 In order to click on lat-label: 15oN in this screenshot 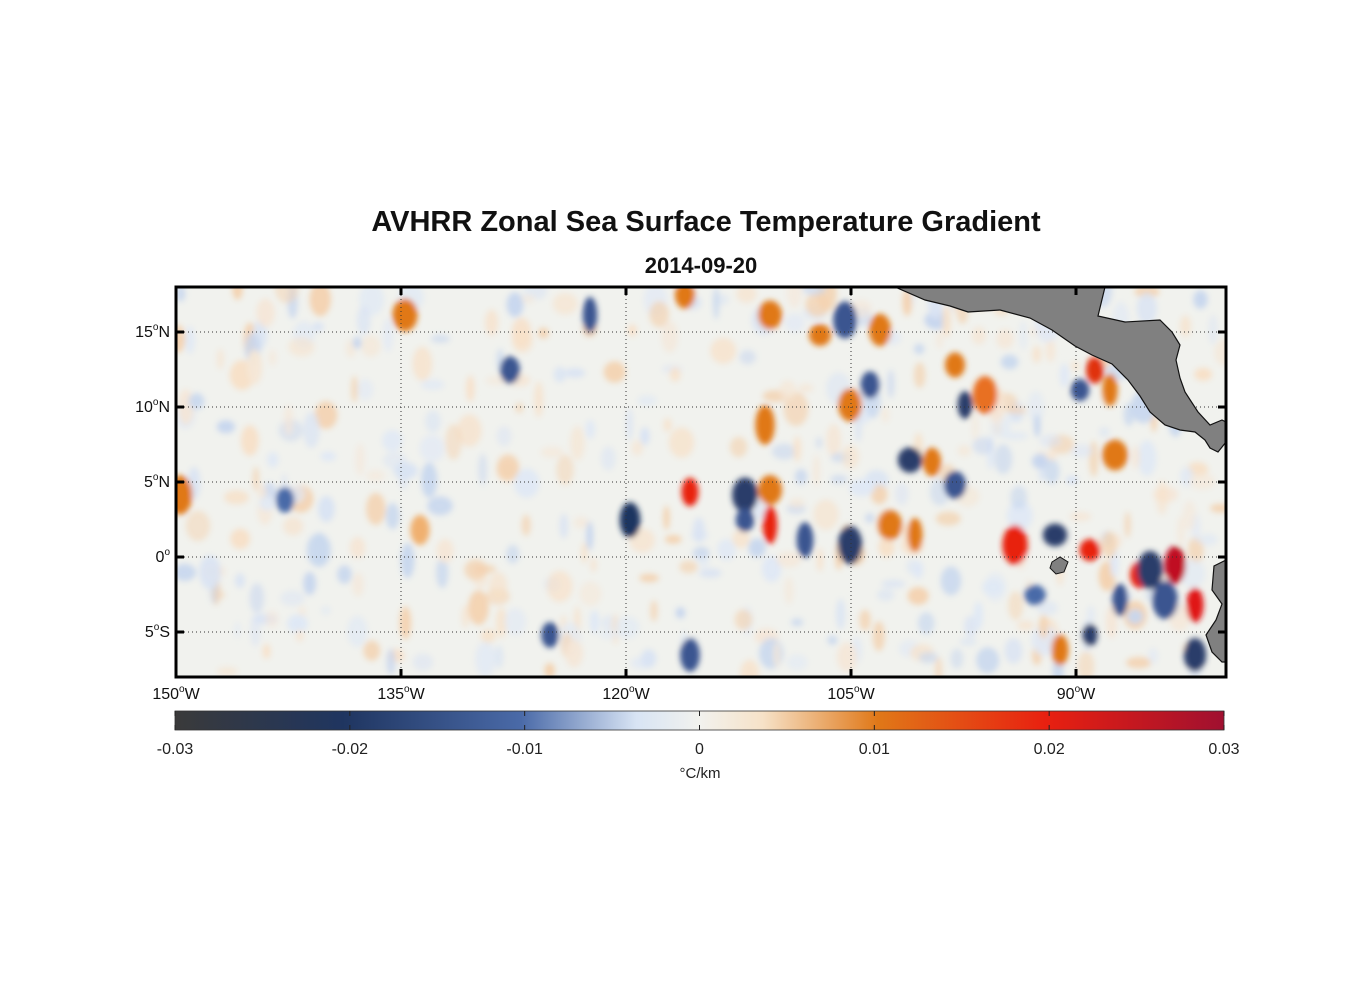, I will do `click(152, 331)`.